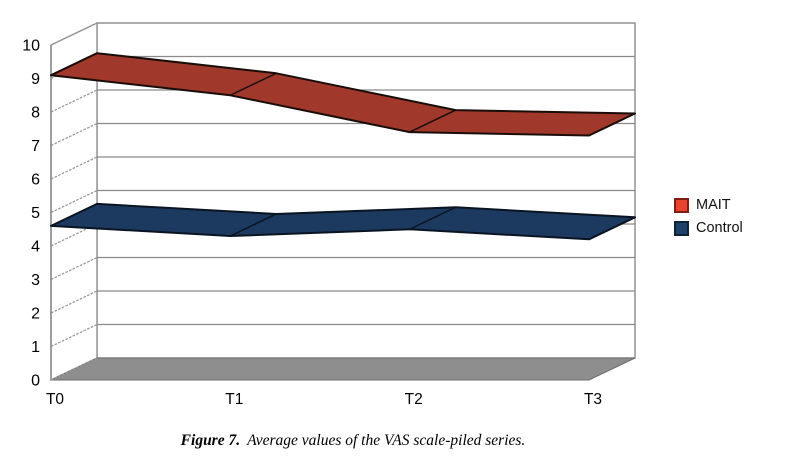 Image resolution: width=792 pixels, height=467 pixels. I want to click on figure-caption-label: Figure 7., so click(210, 440).